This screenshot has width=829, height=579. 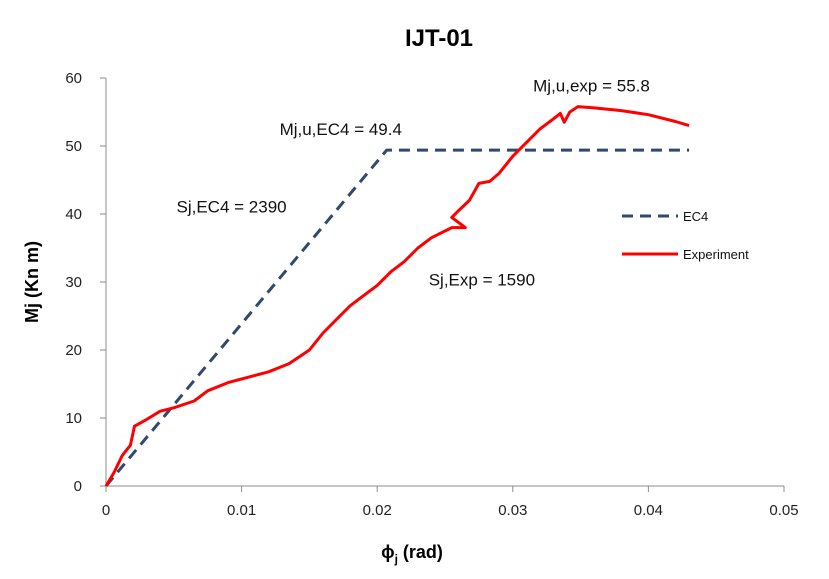 What do you see at coordinates (73, 214) in the screenshot?
I see `y-tick-label: 40` at bounding box center [73, 214].